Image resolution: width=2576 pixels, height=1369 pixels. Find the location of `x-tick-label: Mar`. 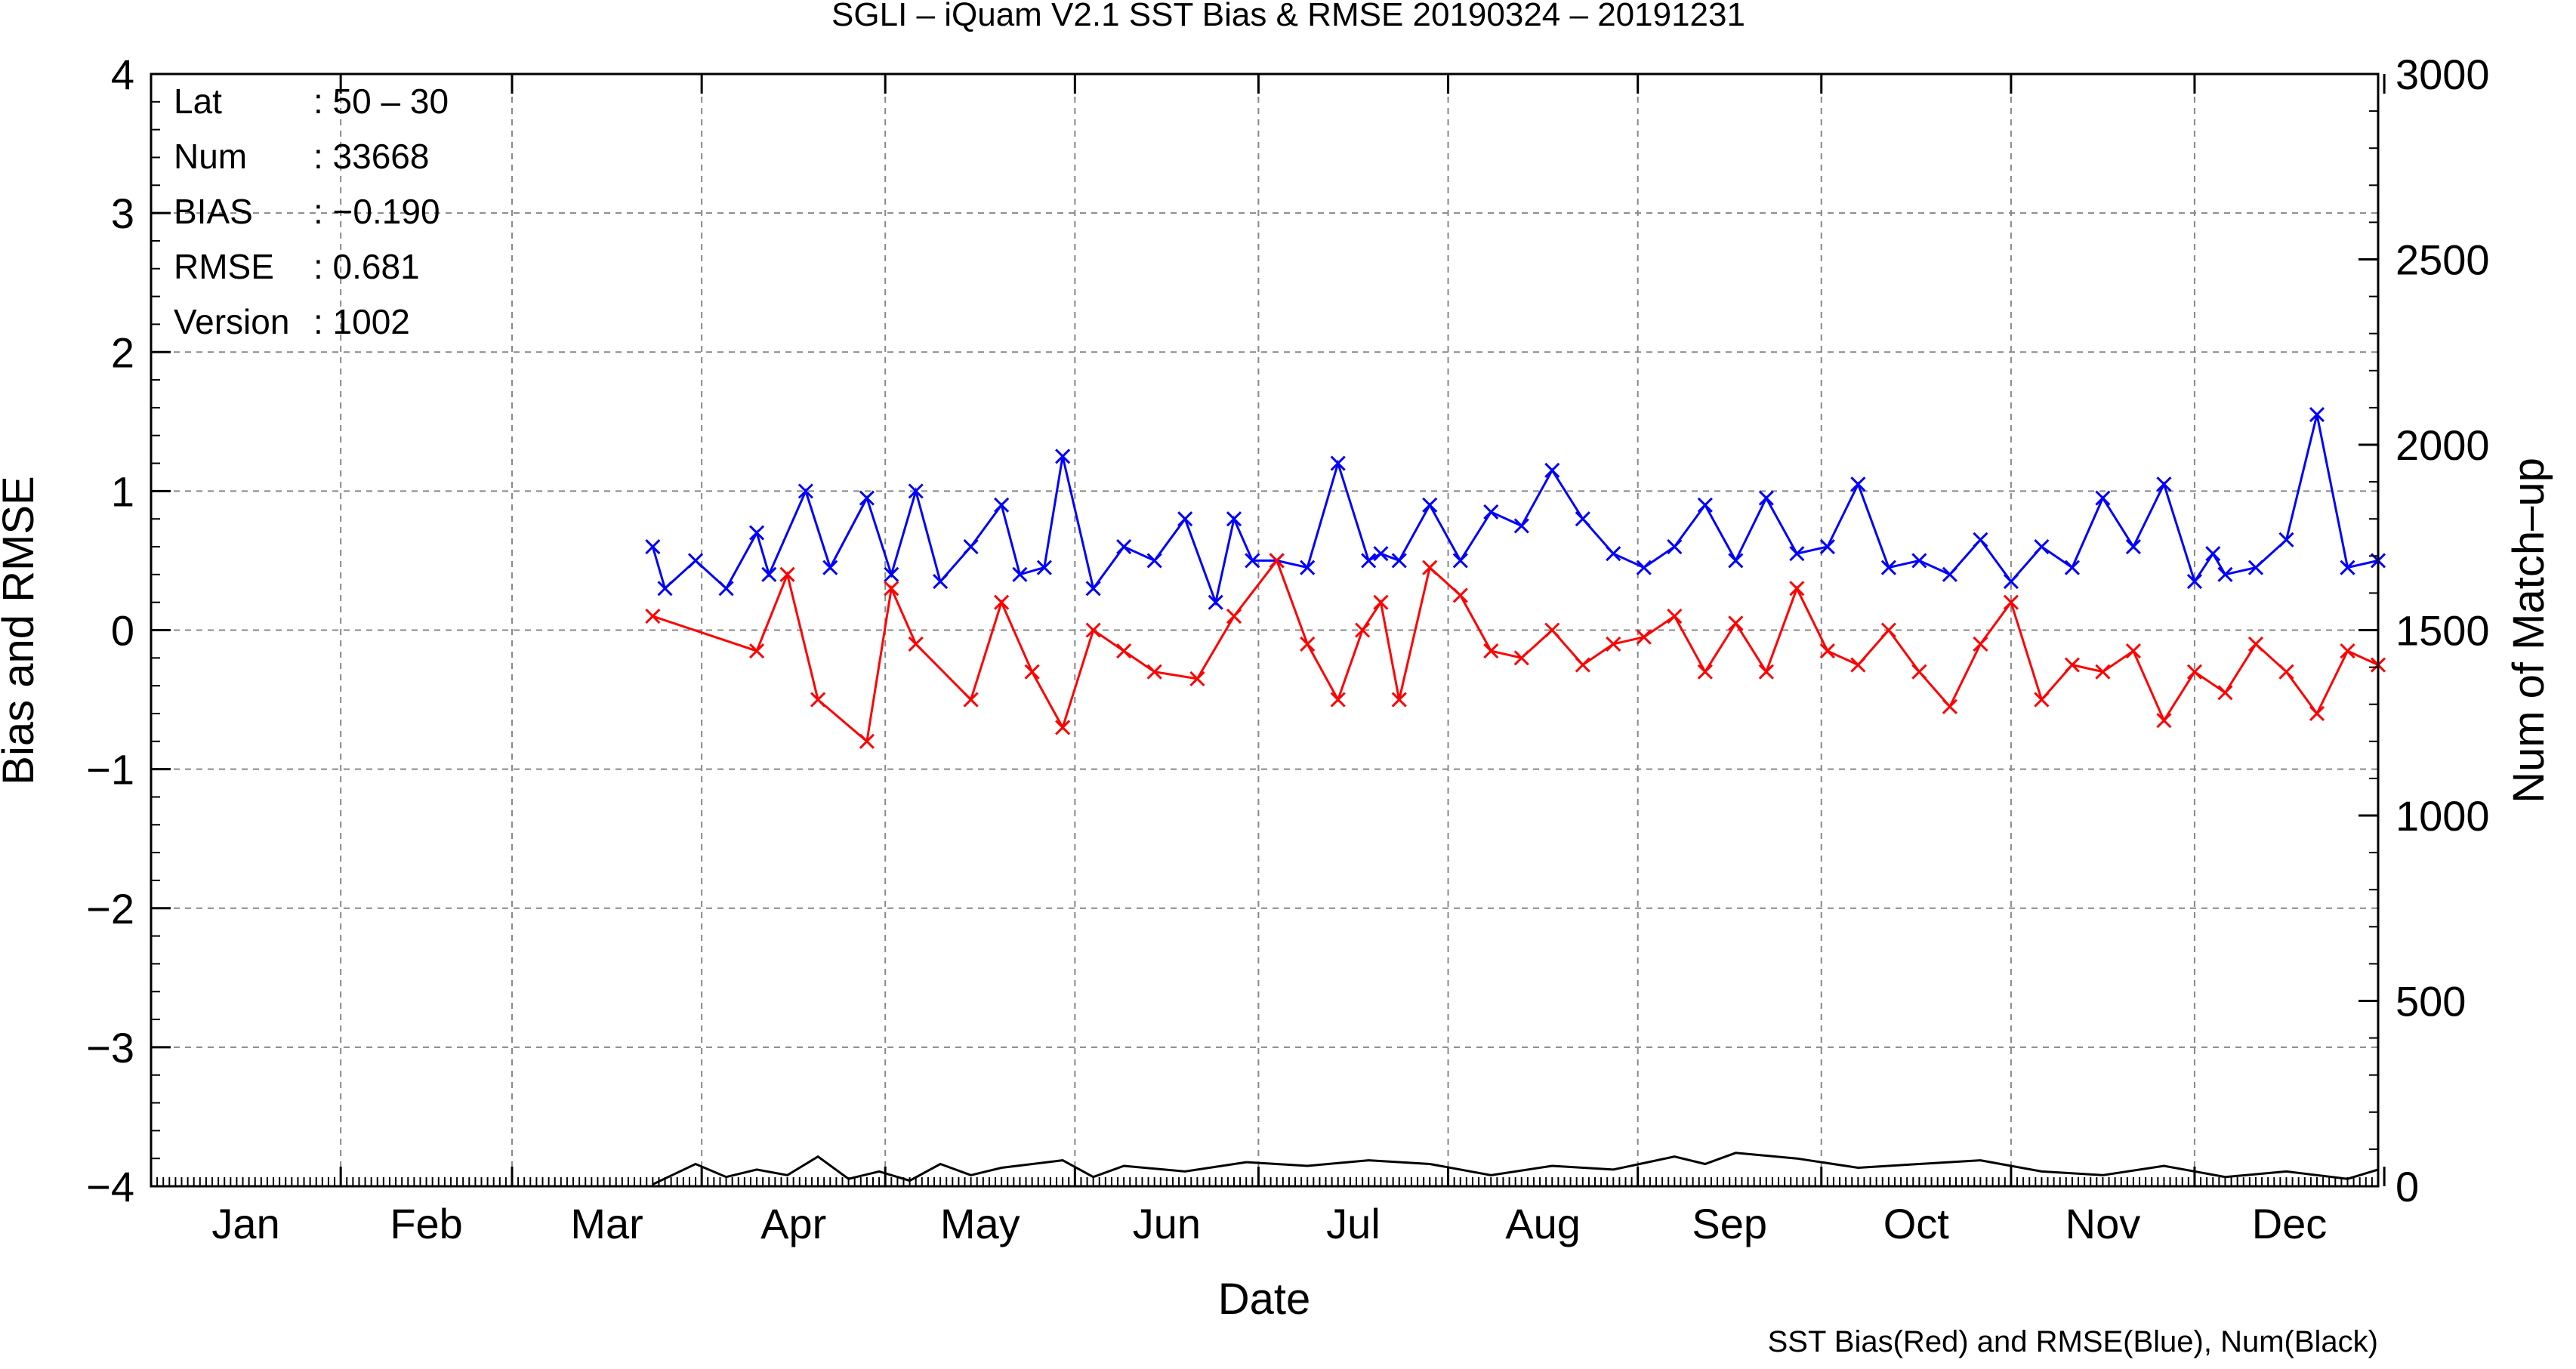

x-tick-label: Mar is located at coordinates (606, 1223).